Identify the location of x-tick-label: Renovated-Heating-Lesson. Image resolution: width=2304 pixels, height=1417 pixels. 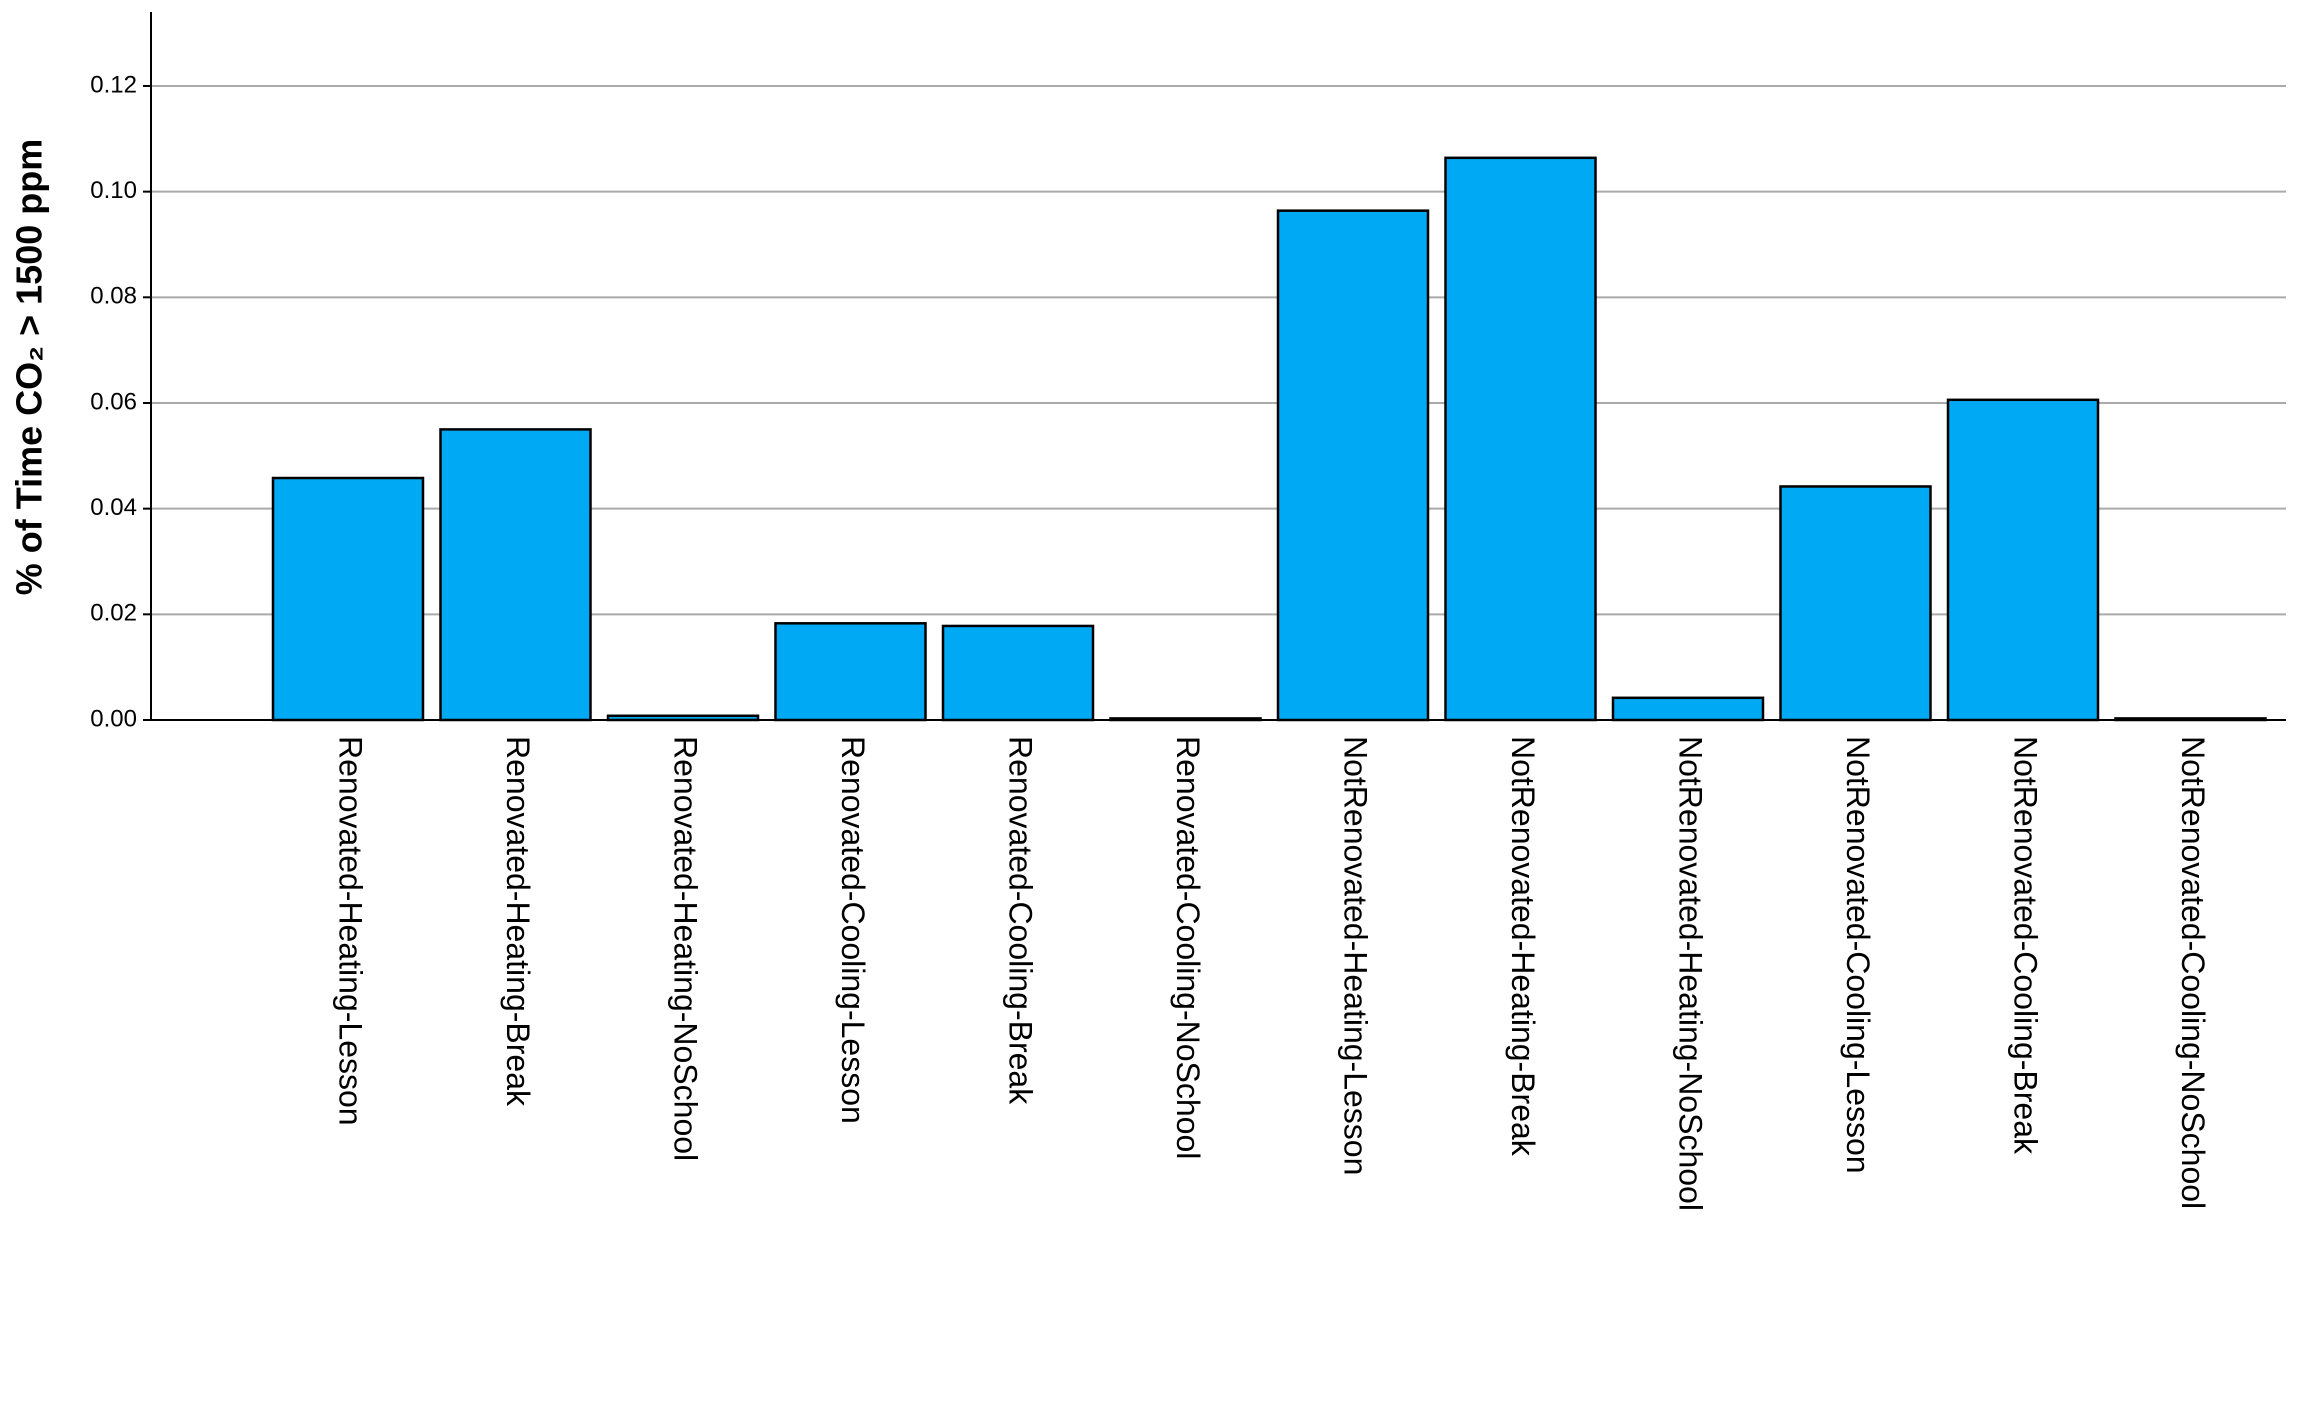
(351, 931).